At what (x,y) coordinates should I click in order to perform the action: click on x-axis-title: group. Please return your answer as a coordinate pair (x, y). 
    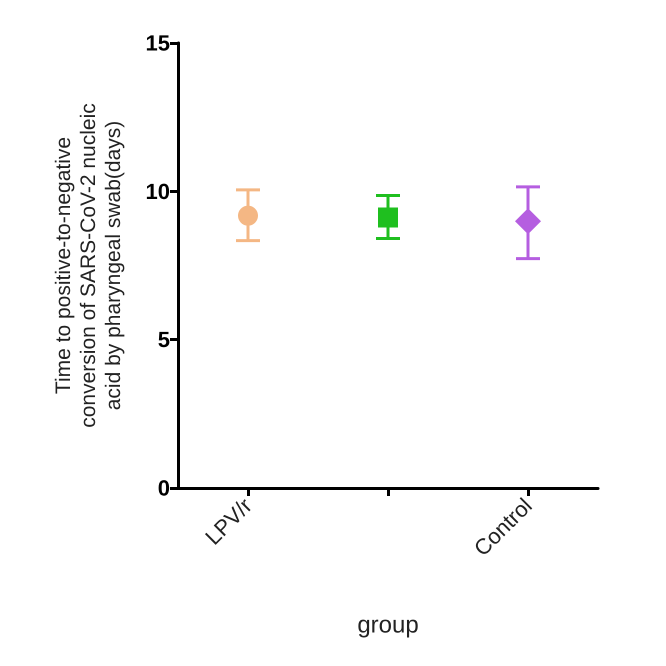
    Looking at the image, I should click on (388, 625).